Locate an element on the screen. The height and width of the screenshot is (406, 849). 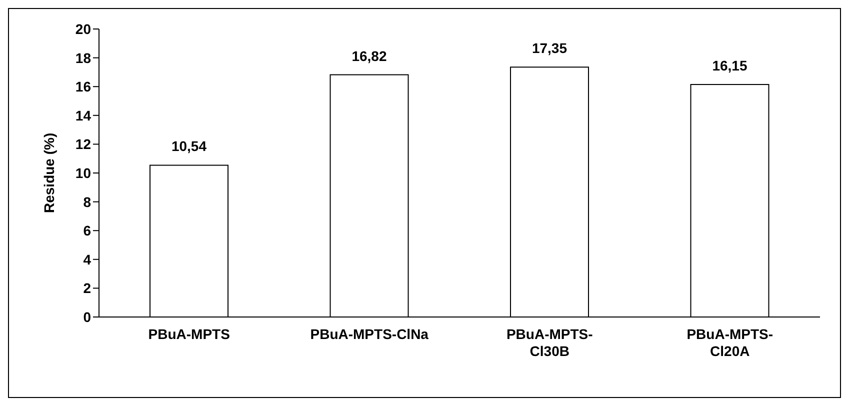
y-tick-label: 14 is located at coordinates (83, 115).